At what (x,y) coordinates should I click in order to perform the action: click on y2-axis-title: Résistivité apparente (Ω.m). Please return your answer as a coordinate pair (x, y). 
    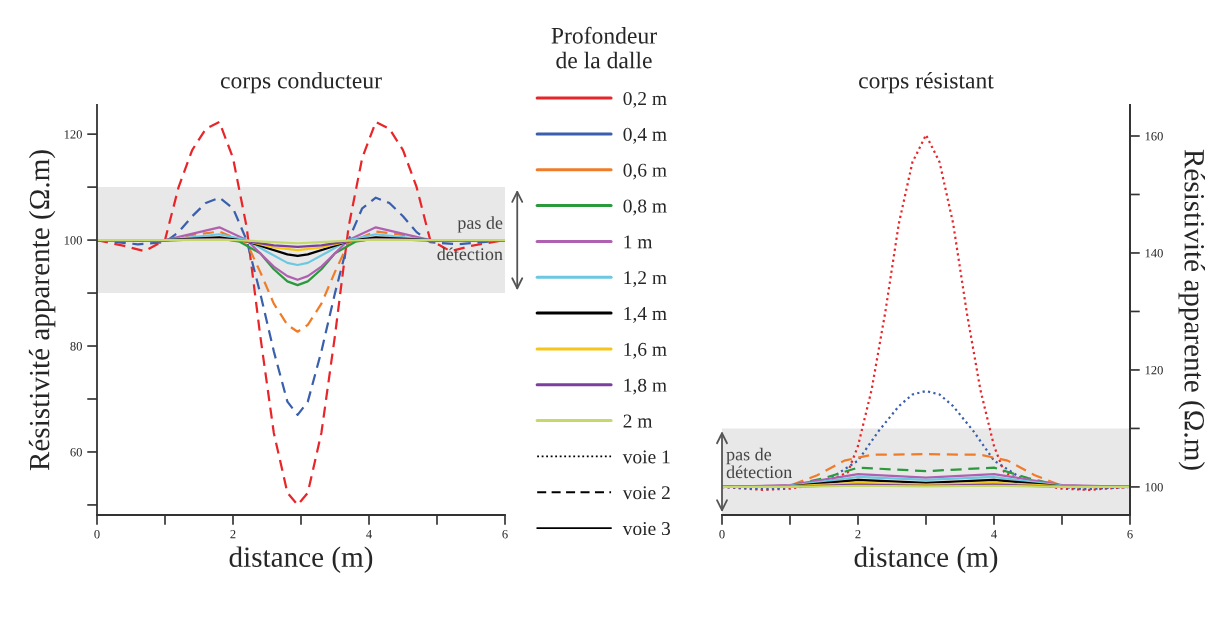
    Looking at the image, I should click on (1191, 309).